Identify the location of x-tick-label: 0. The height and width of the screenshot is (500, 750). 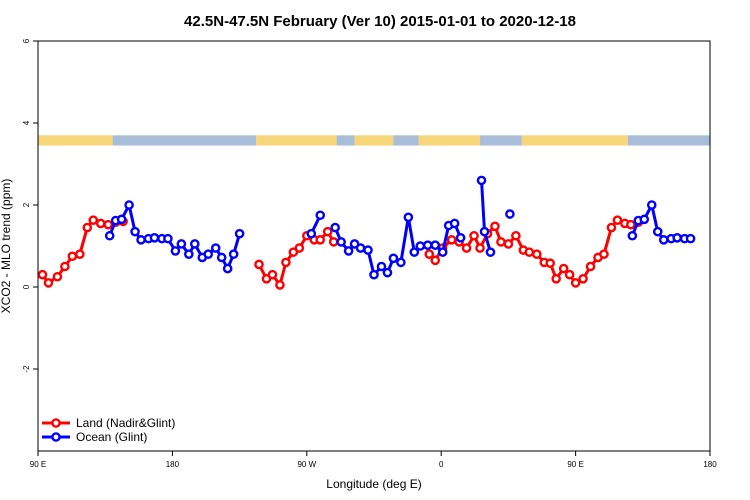
(441, 464).